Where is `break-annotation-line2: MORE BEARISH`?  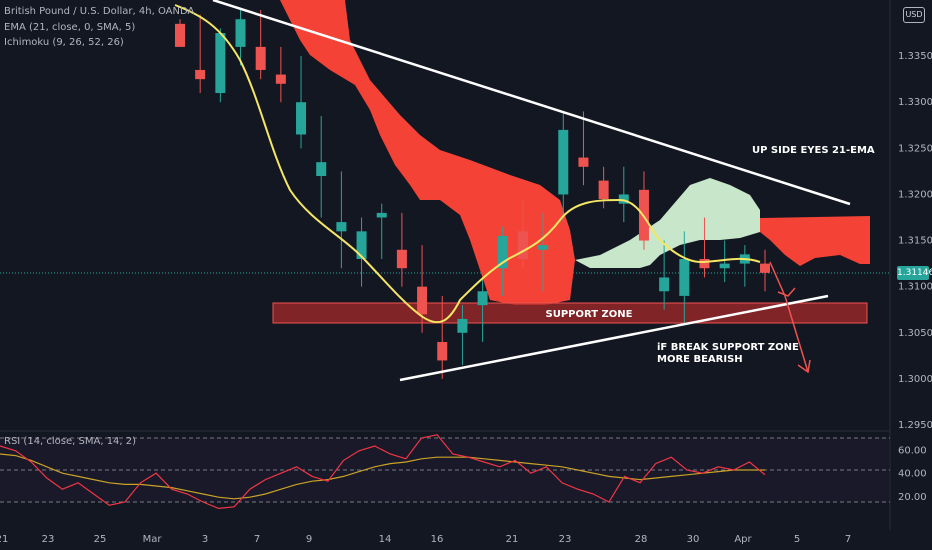
break-annotation-line2: MORE BEARISH is located at coordinates (700, 359).